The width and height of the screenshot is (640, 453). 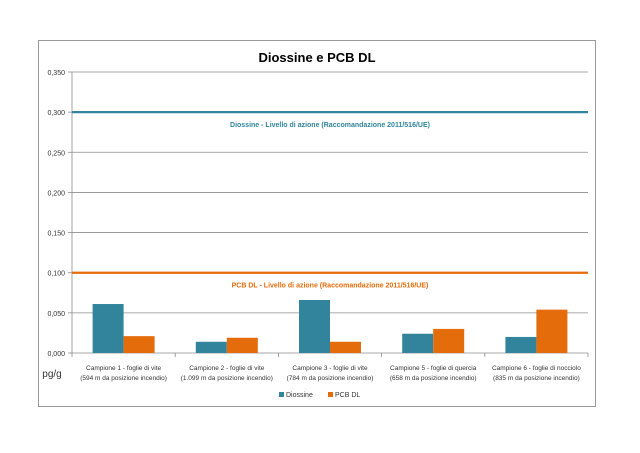 I want to click on legend-label: Diossine, so click(x=299, y=395).